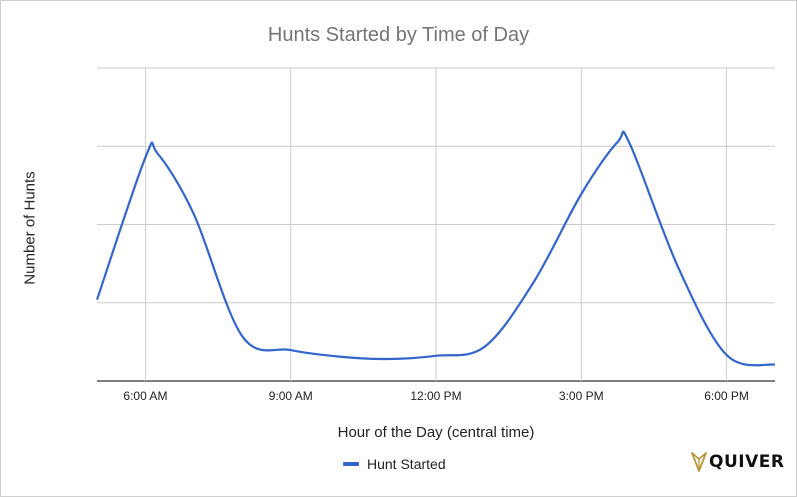 This screenshot has height=497, width=797. I want to click on logo-text: QUIVER, so click(747, 462).